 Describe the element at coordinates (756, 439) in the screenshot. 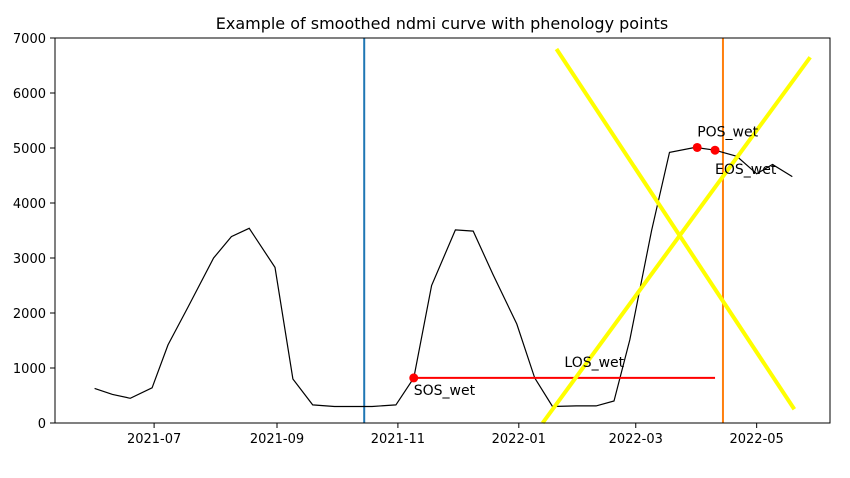

I see `x-tick-label: 2022-05` at that location.